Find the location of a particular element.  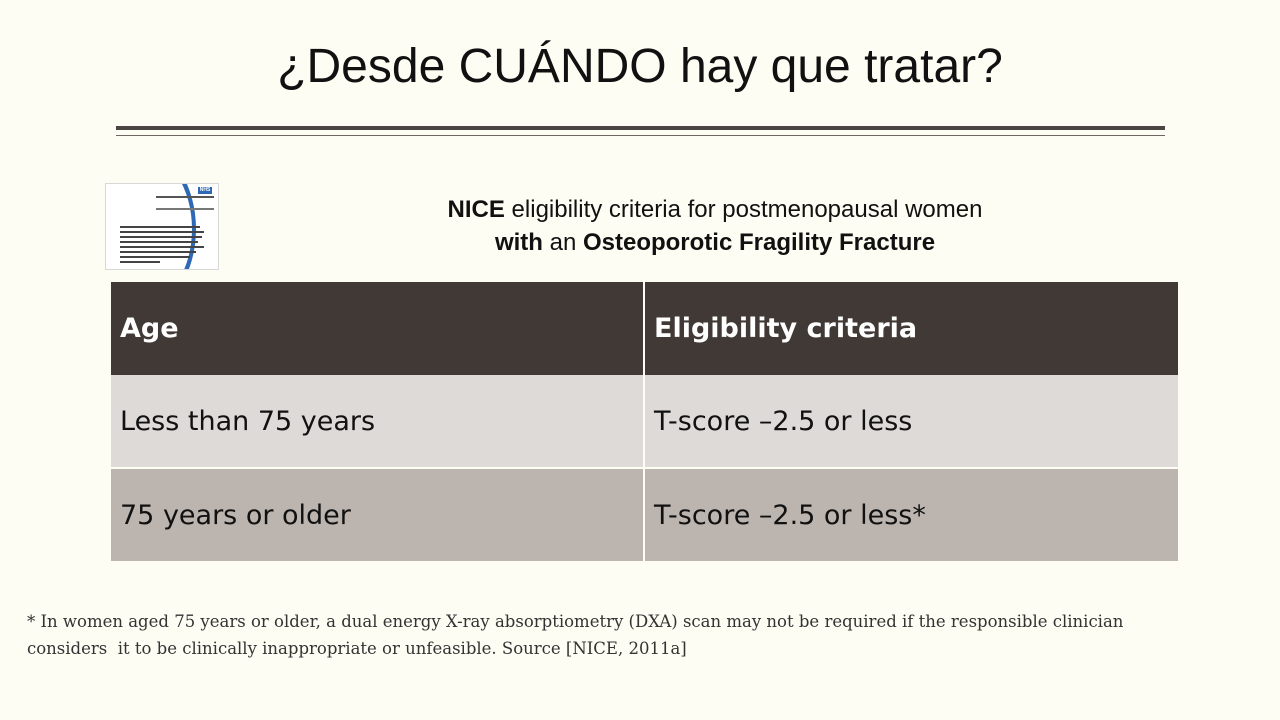

title-divider-thin is located at coordinates (640, 135).